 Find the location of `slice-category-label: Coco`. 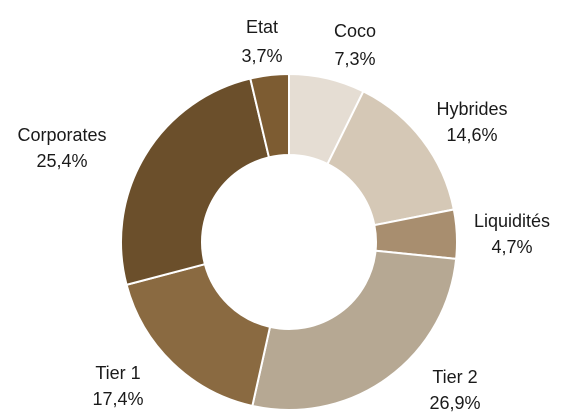

slice-category-label: Coco is located at coordinates (355, 31).